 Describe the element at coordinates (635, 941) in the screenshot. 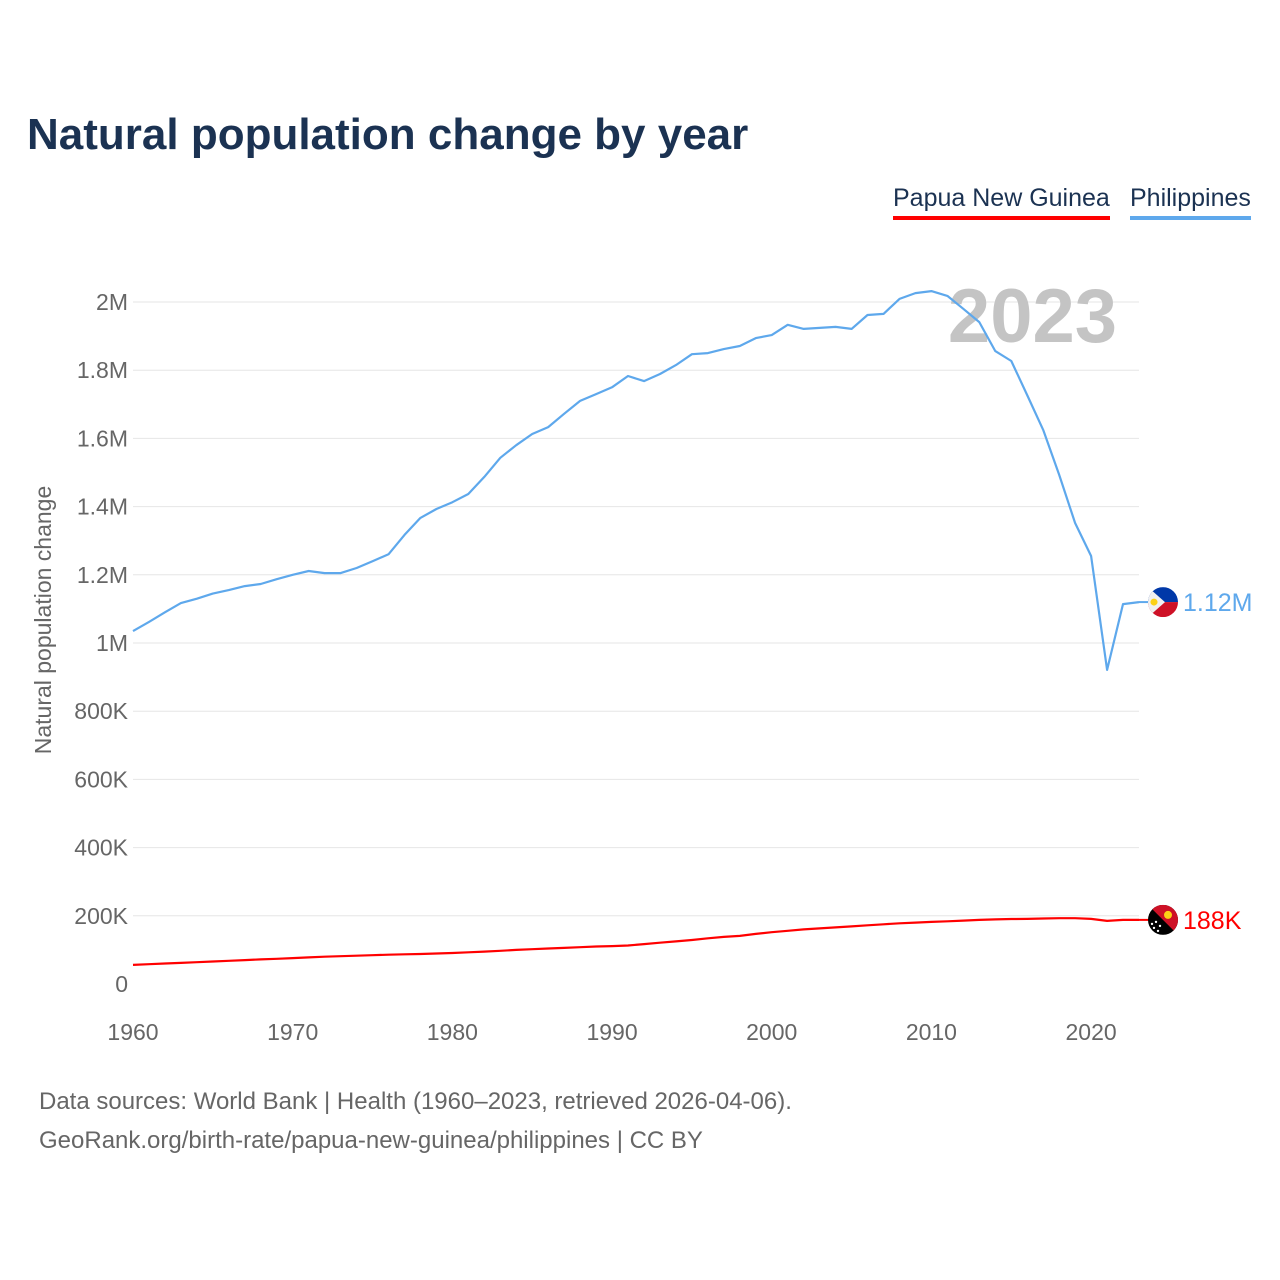

I see `series-line-papua-new-guinea` at that location.